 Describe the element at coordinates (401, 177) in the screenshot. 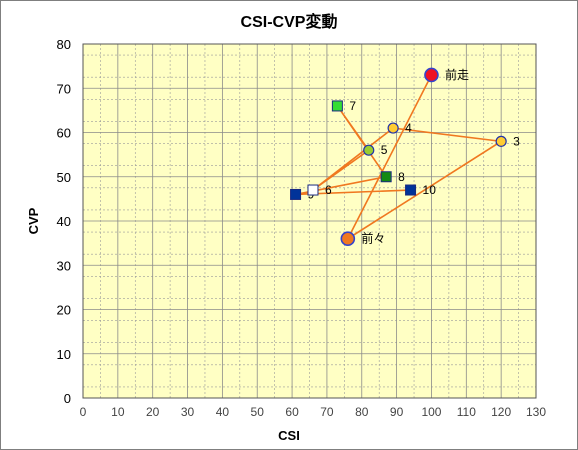

I see `point-label: 8` at that location.